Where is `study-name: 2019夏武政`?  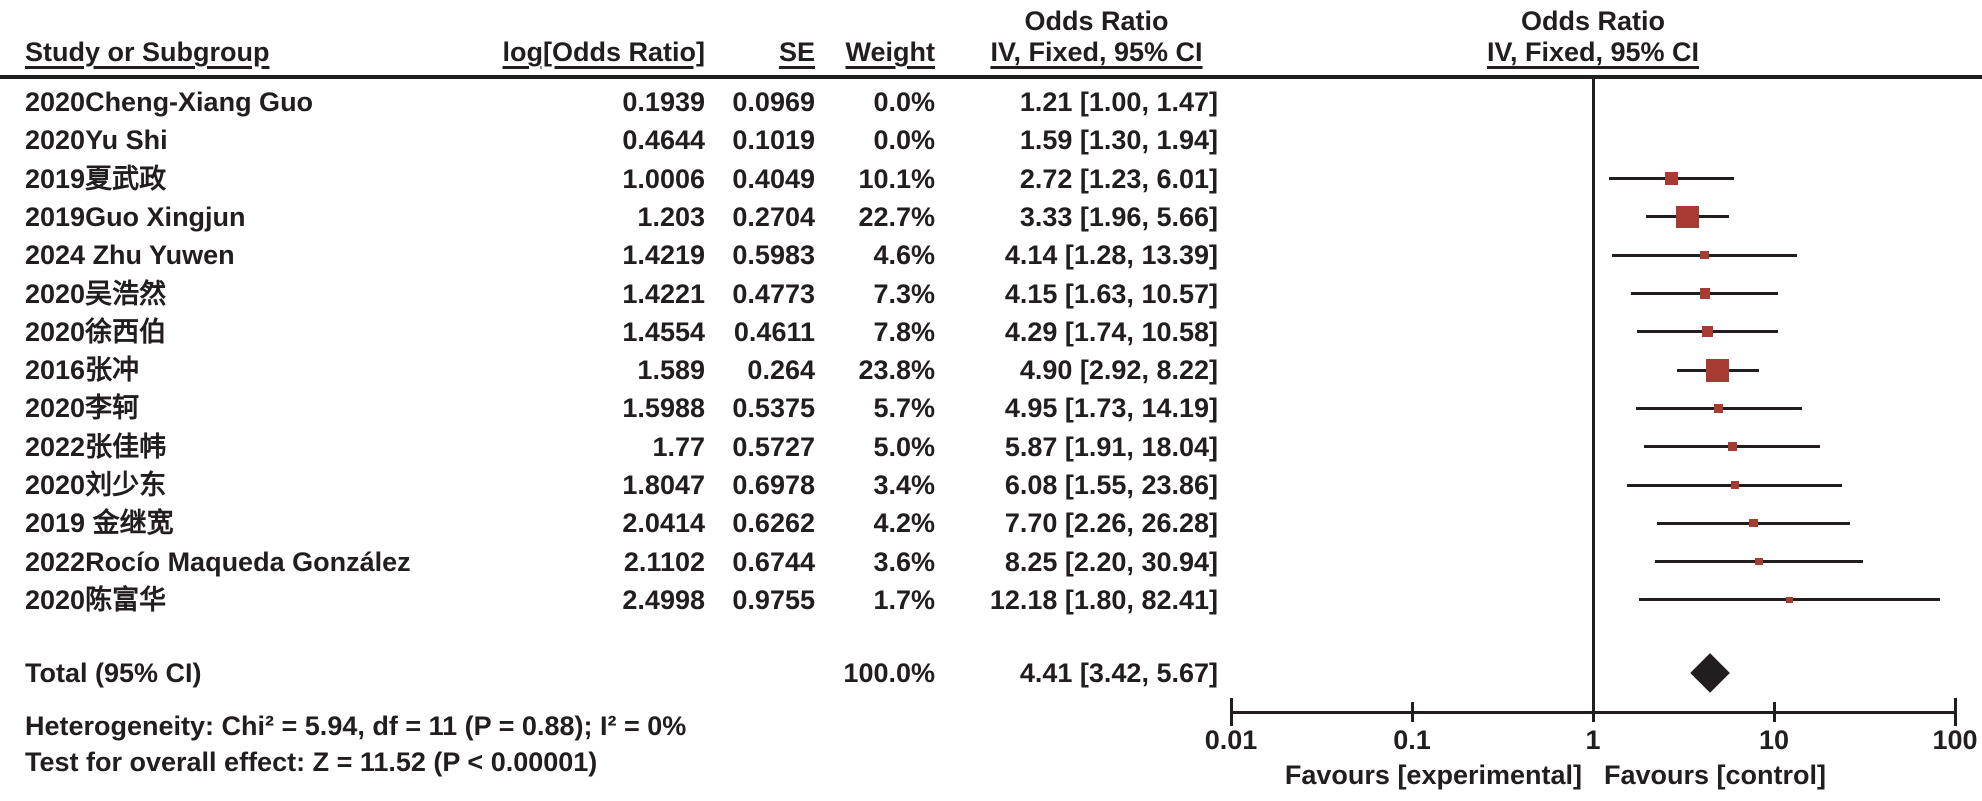 study-name: 2019夏武政 is located at coordinates (96, 178).